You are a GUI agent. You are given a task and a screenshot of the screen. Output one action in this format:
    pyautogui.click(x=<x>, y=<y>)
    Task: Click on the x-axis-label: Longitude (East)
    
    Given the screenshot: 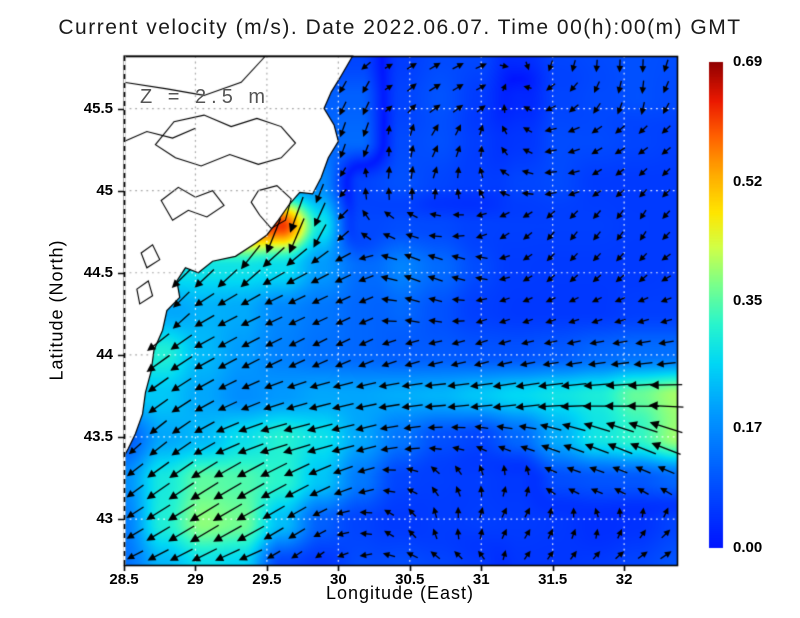 What is the action you would take?
    pyautogui.click(x=400, y=593)
    